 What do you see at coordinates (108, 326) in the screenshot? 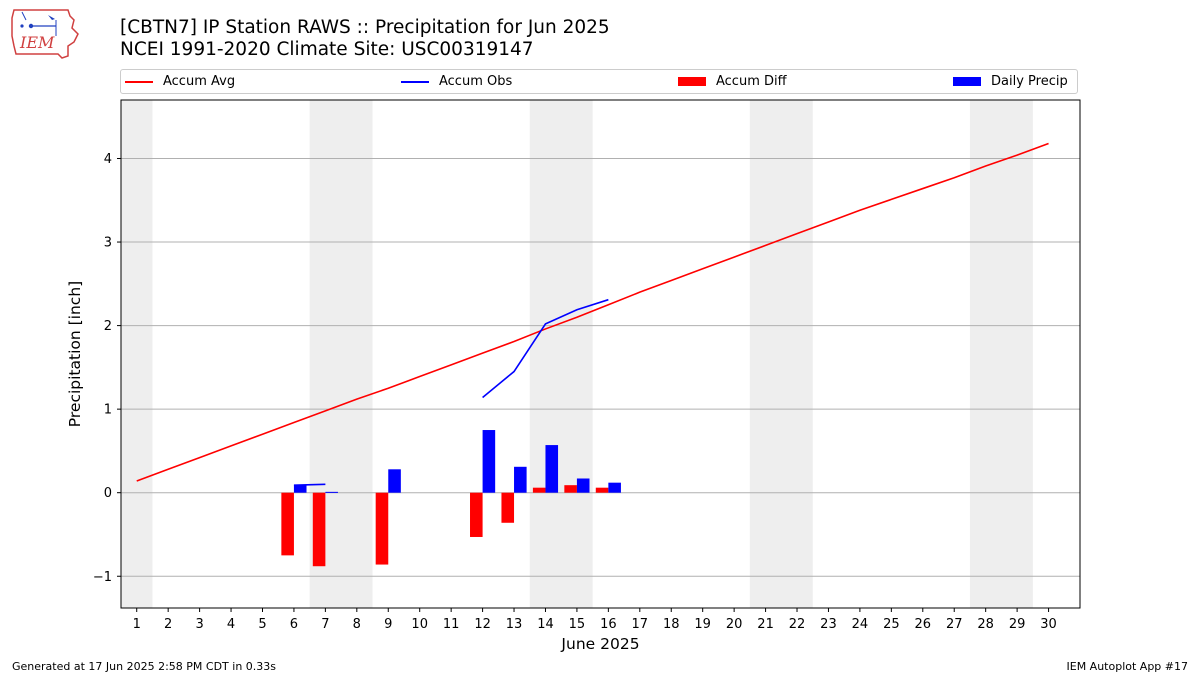
I see `y-tick-label: 2` at bounding box center [108, 326].